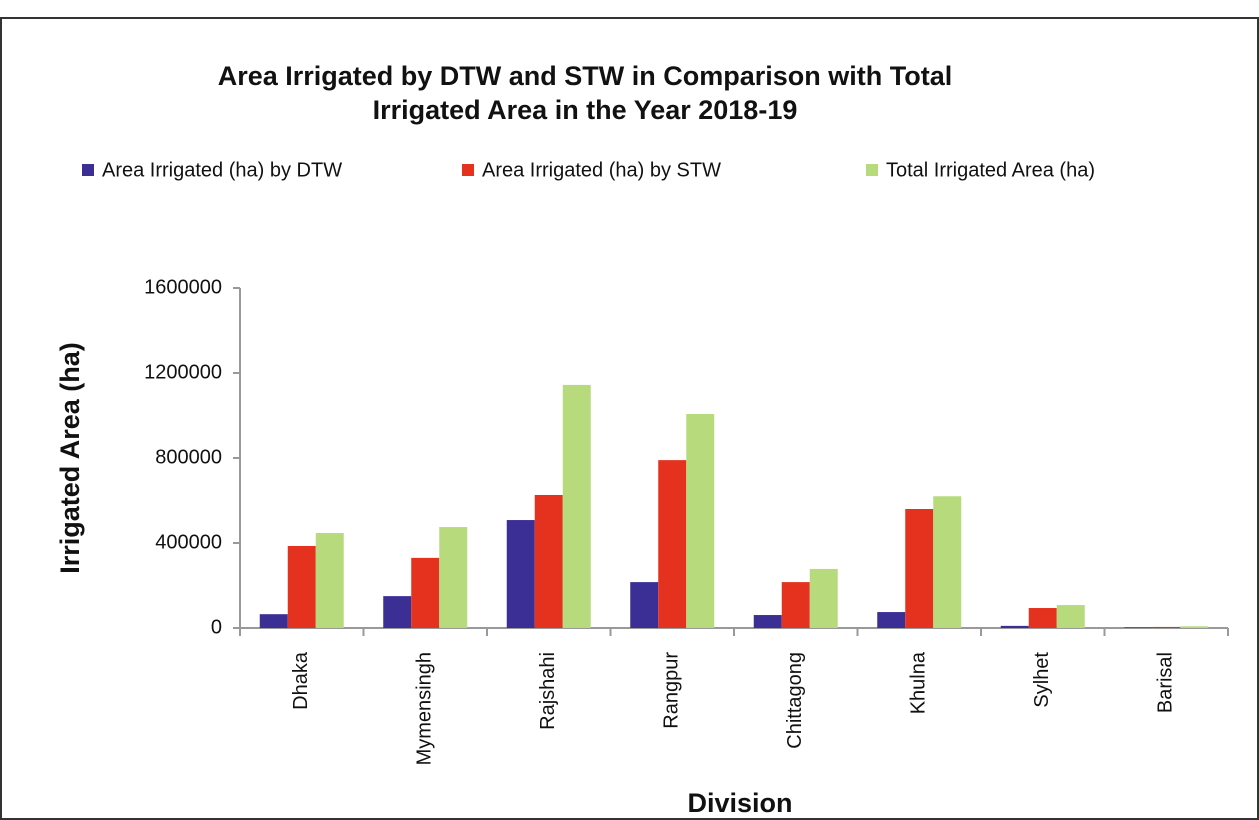  Describe the element at coordinates (672, 690) in the screenshot. I see `x-tick-label: Rangpur` at that location.